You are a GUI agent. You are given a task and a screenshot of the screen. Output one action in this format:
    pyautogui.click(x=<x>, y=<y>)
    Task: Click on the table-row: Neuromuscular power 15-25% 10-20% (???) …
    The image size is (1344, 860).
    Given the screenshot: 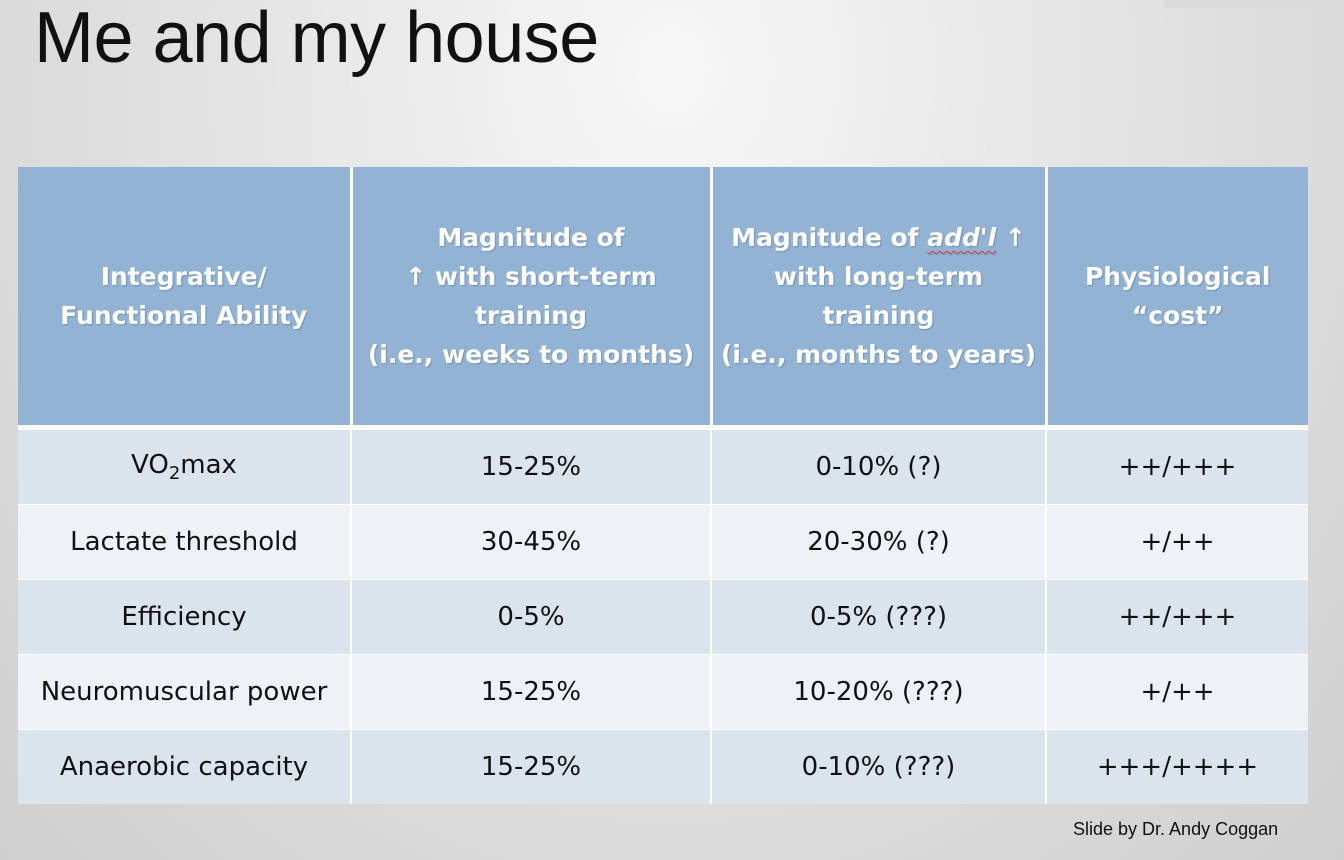 What is the action you would take?
    pyautogui.click(x=663, y=692)
    